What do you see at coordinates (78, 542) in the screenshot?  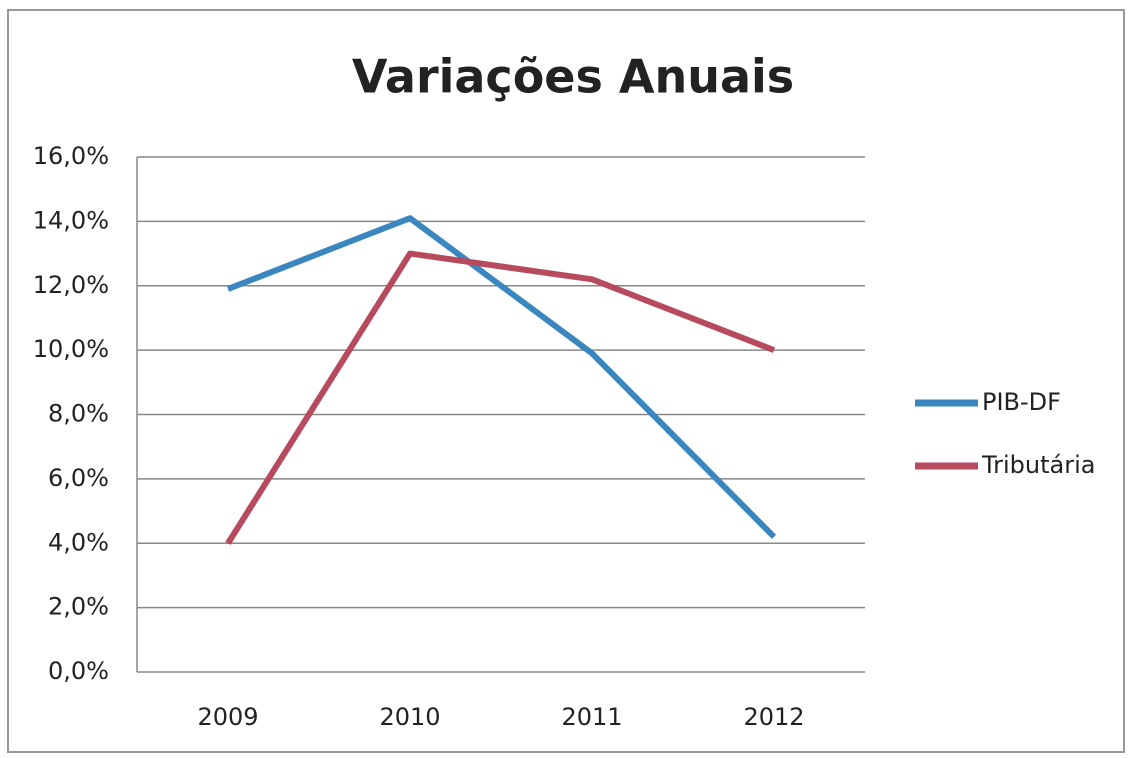 I see `y-tick-label: 4,0%` at bounding box center [78, 542].